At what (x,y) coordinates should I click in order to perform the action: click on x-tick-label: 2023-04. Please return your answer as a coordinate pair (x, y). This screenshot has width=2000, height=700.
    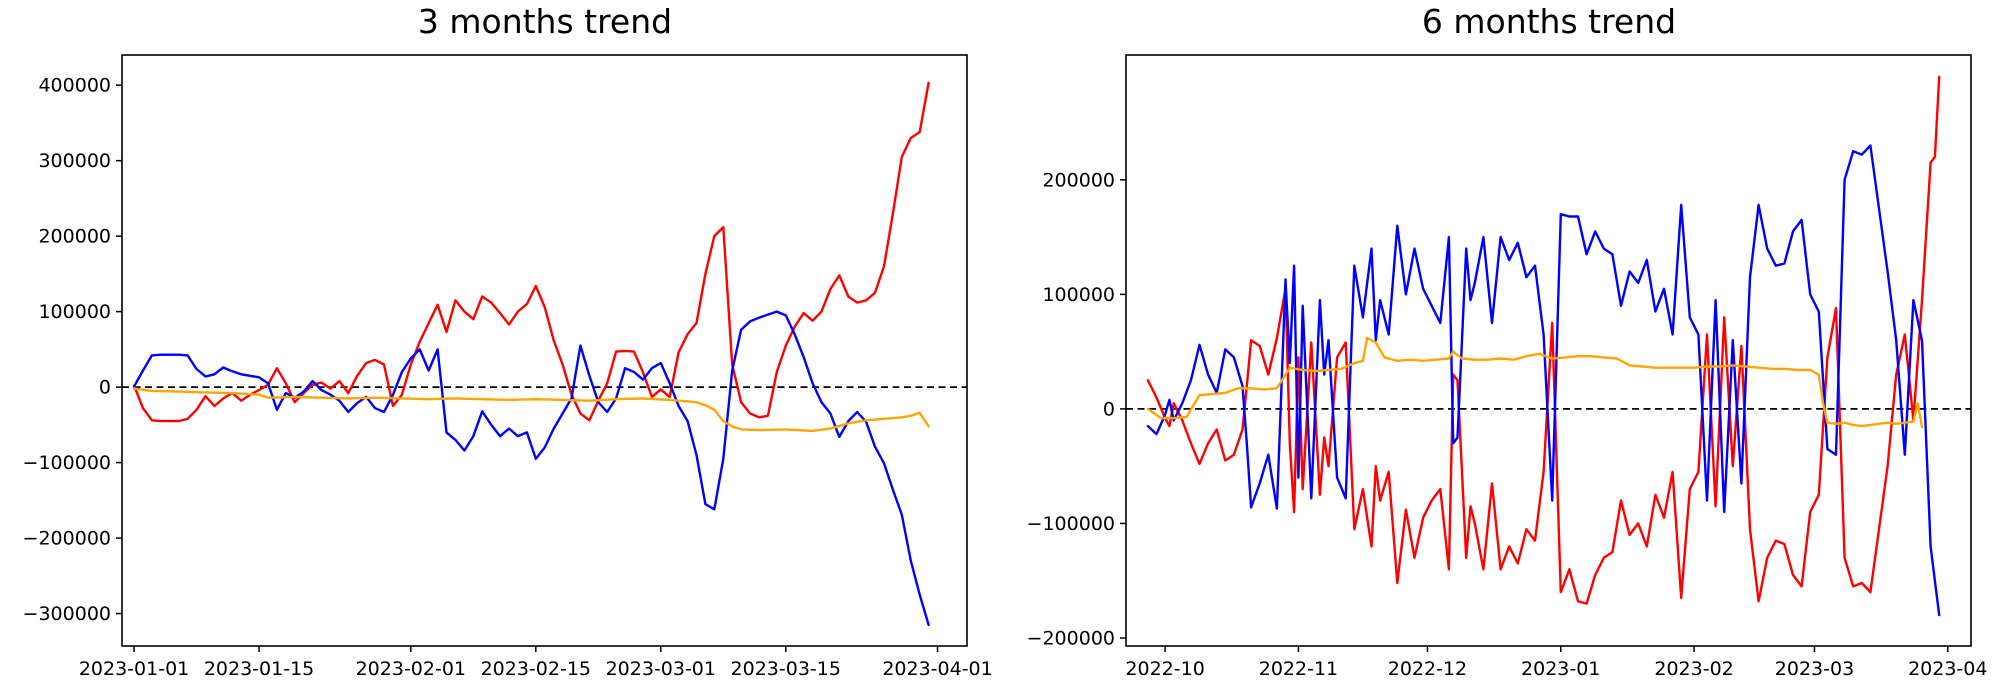
    Looking at the image, I should click on (1947, 669).